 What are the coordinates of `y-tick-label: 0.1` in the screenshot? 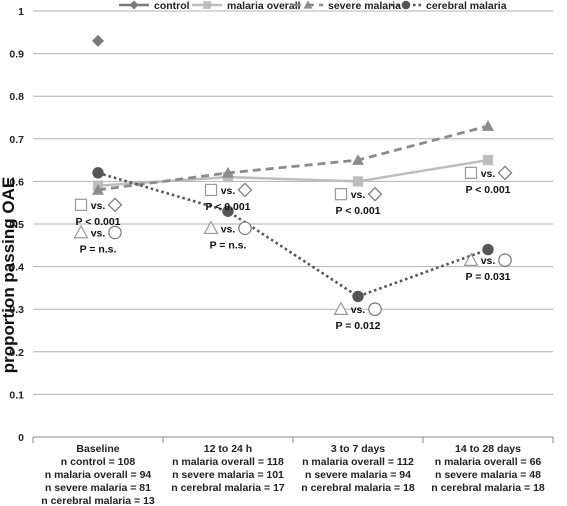 It's located at (16, 395).